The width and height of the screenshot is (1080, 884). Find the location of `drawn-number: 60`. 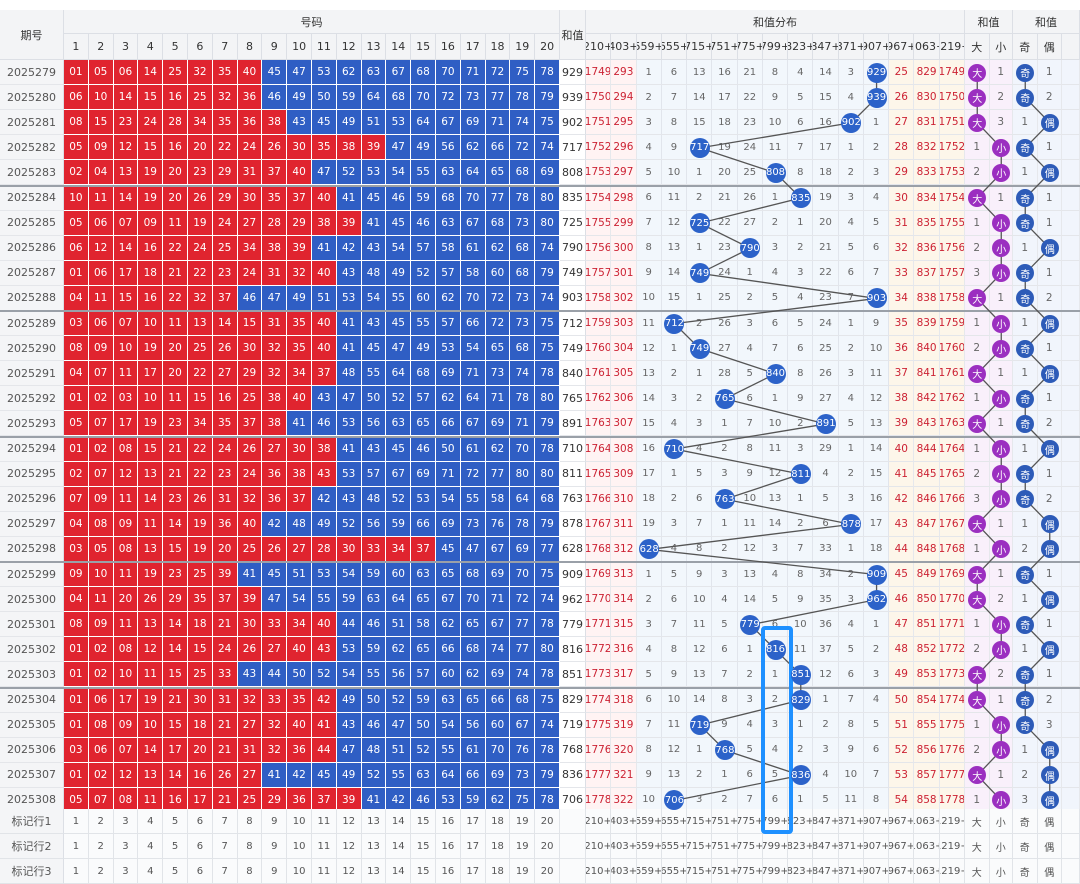

drawn-number: 60 is located at coordinates (423, 298).